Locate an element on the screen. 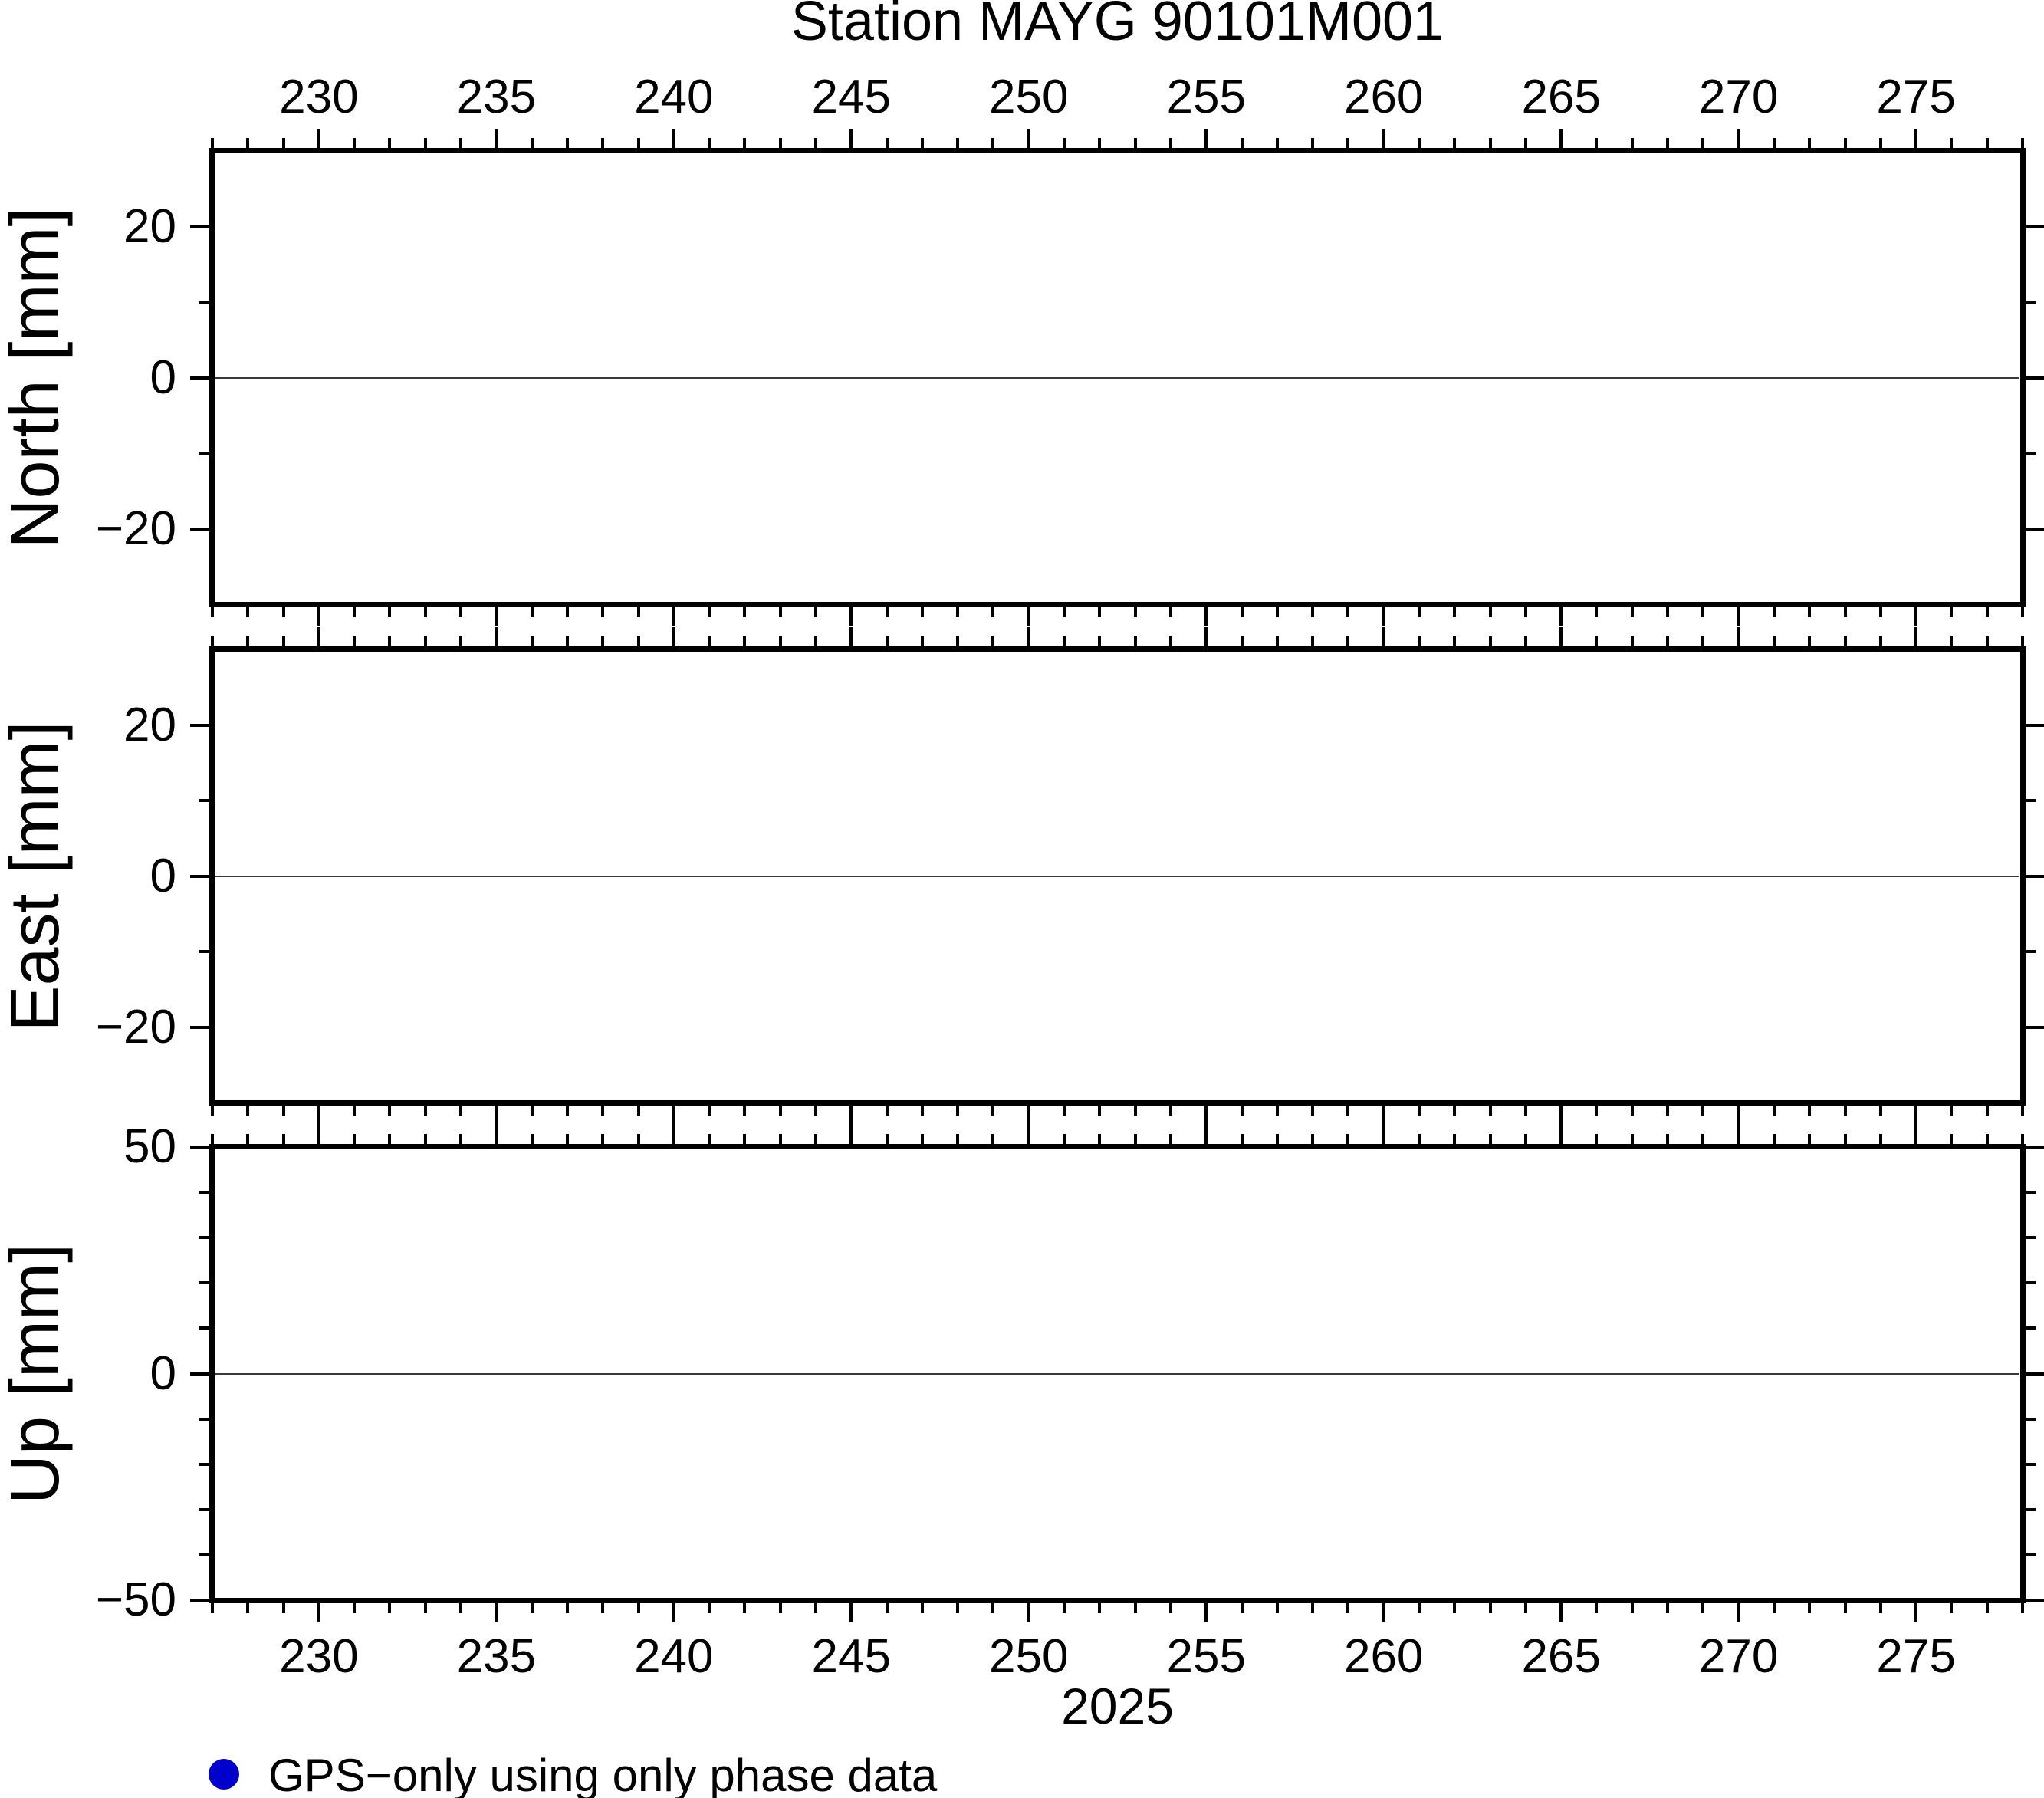 Image resolution: width=2044 pixels, height=1798 pixels. x-tick-label: 260 is located at coordinates (1383, 97).